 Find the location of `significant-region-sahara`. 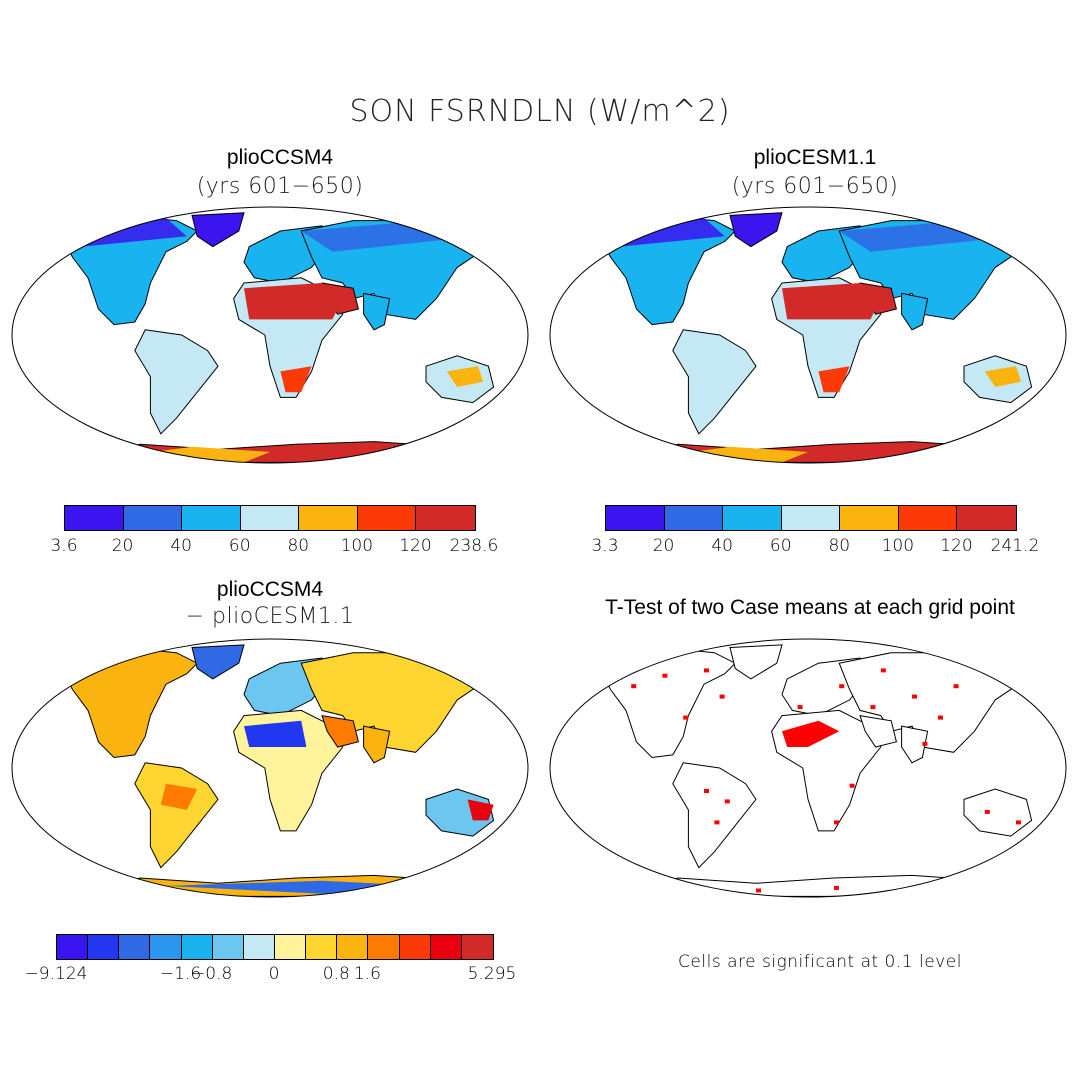

significant-region-sahara is located at coordinates (811, 733).